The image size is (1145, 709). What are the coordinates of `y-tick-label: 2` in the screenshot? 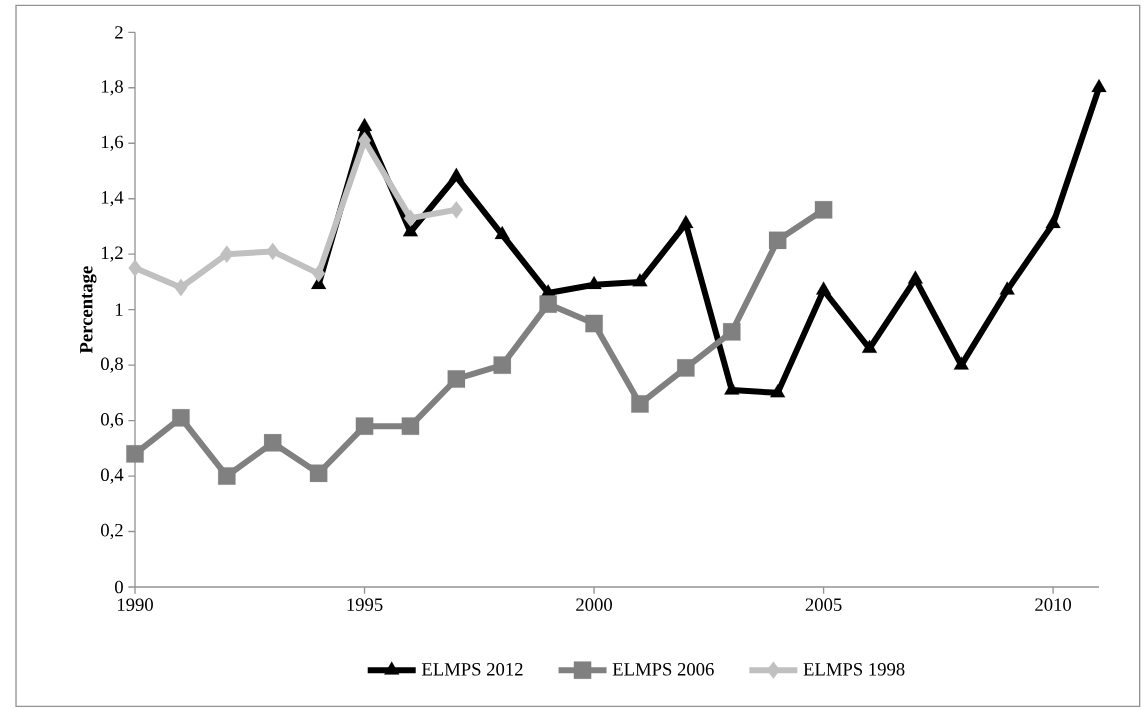 It's located at (119, 32).